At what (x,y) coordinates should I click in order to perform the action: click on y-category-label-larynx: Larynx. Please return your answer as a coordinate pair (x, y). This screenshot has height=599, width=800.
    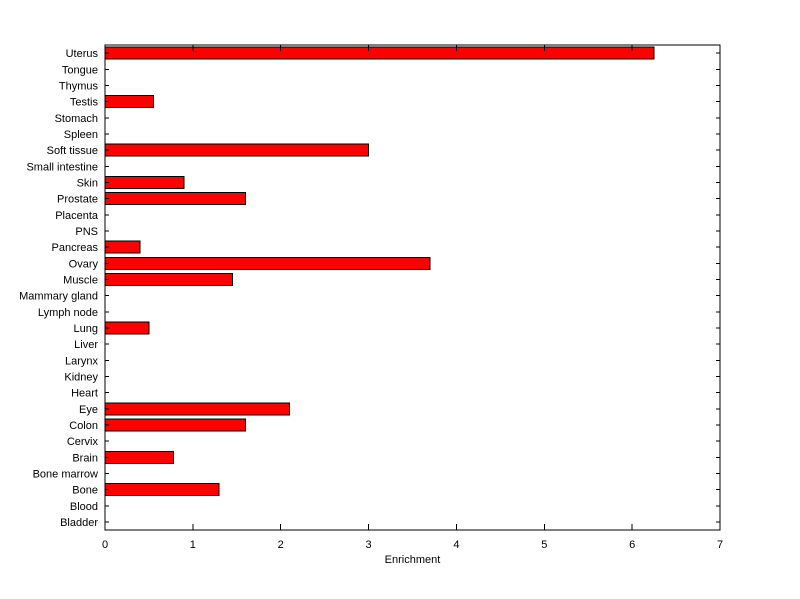
    Looking at the image, I should click on (82, 361).